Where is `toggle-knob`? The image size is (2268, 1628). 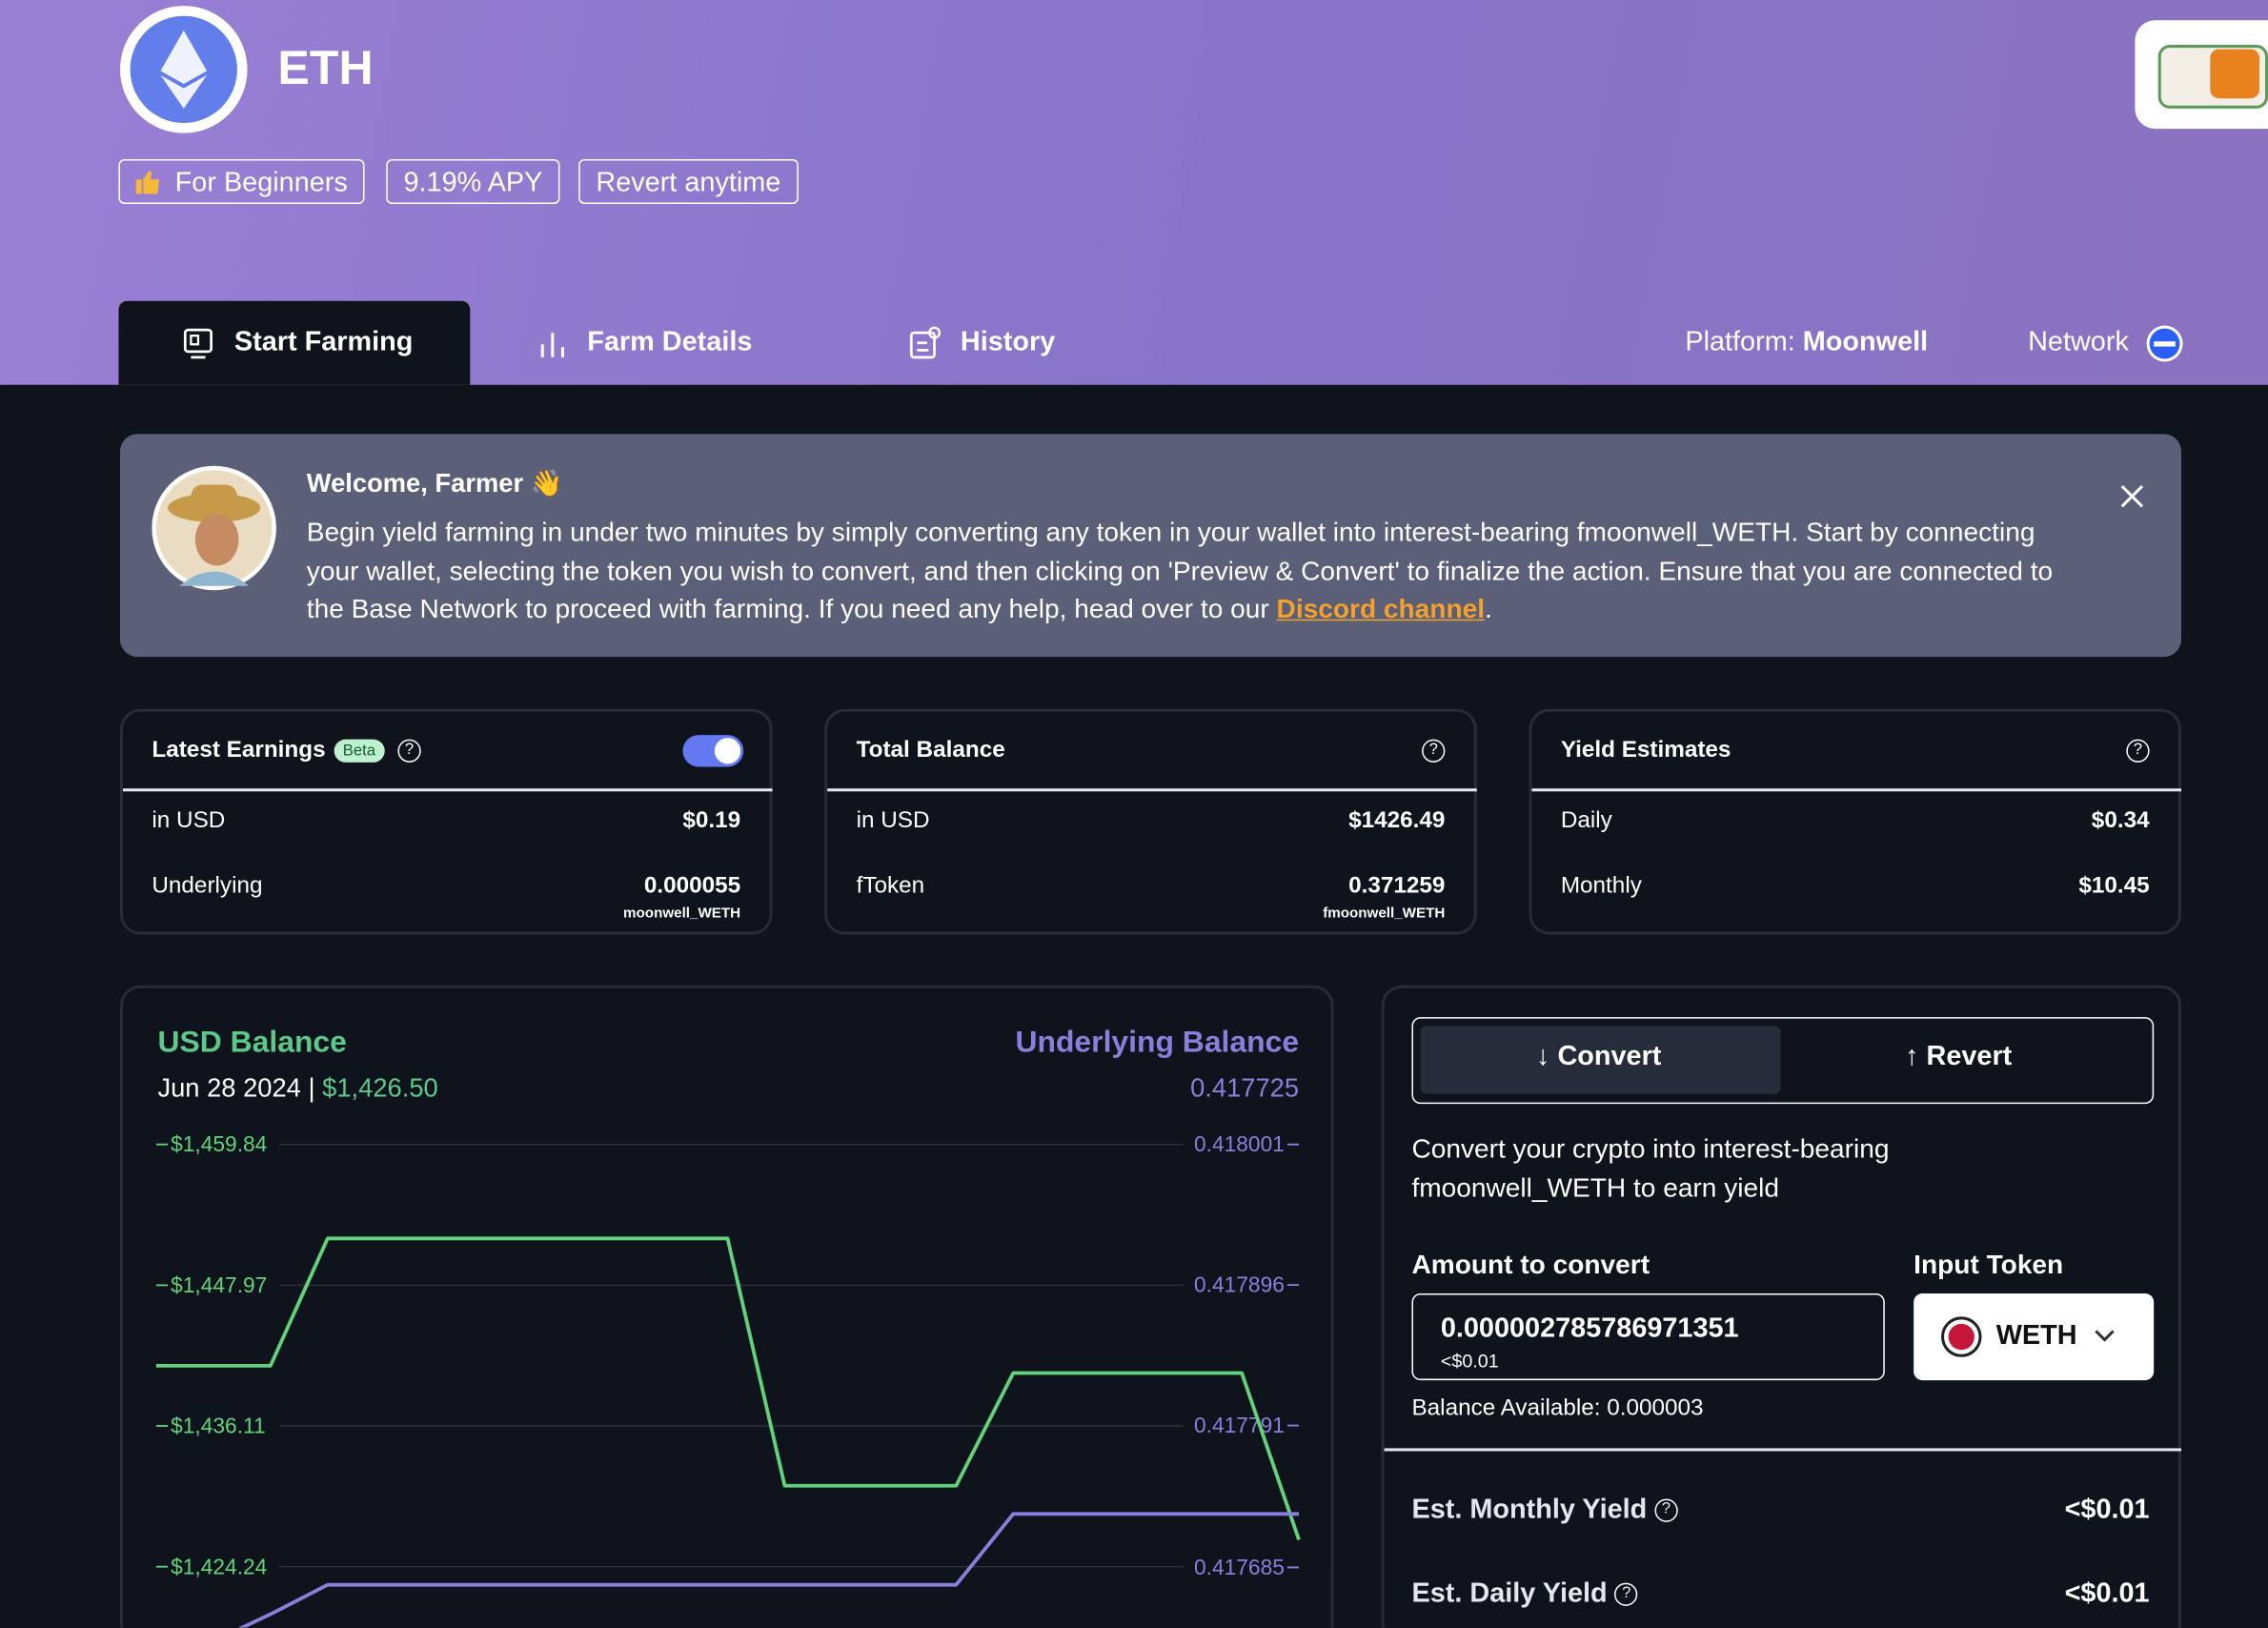
toggle-knob is located at coordinates (727, 751).